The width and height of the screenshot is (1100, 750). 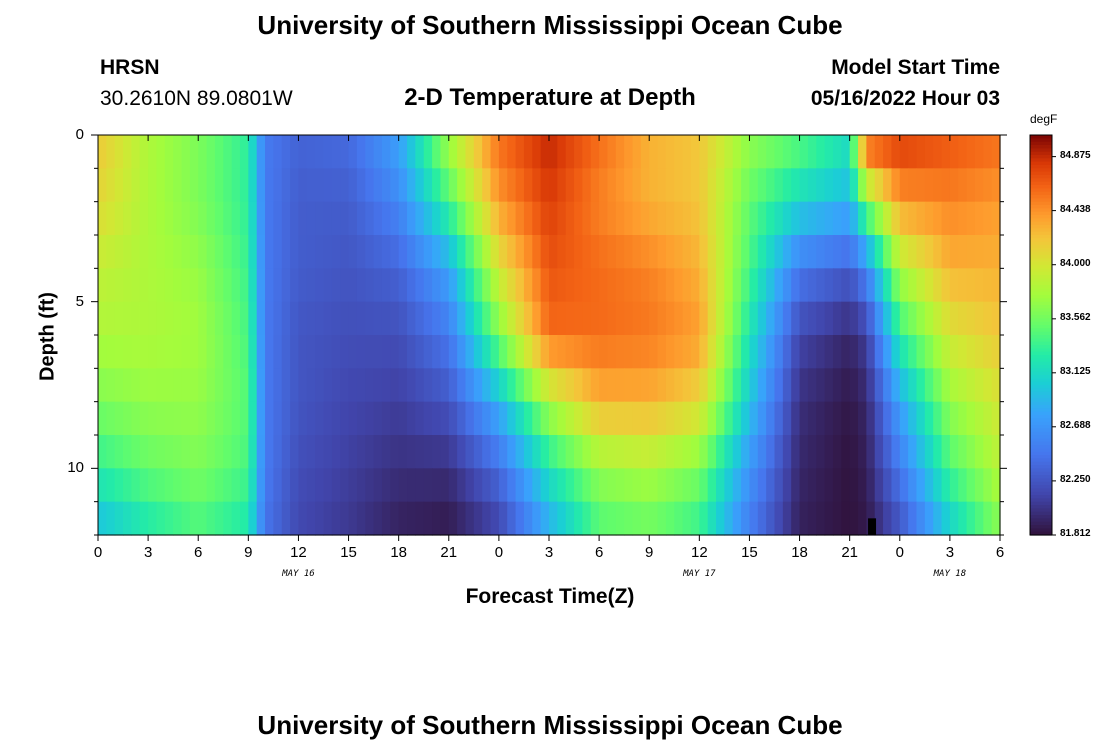 What do you see at coordinates (398, 552) in the screenshot?
I see `x-tick-label: 18` at bounding box center [398, 552].